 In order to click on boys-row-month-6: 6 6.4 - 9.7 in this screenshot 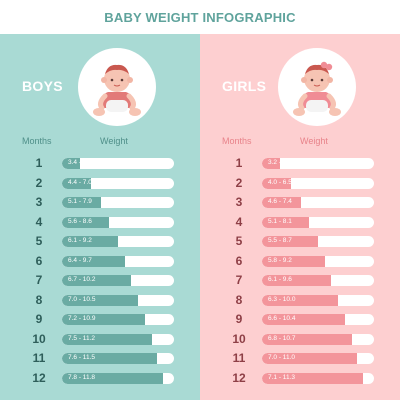, I will do `click(100, 262)`.